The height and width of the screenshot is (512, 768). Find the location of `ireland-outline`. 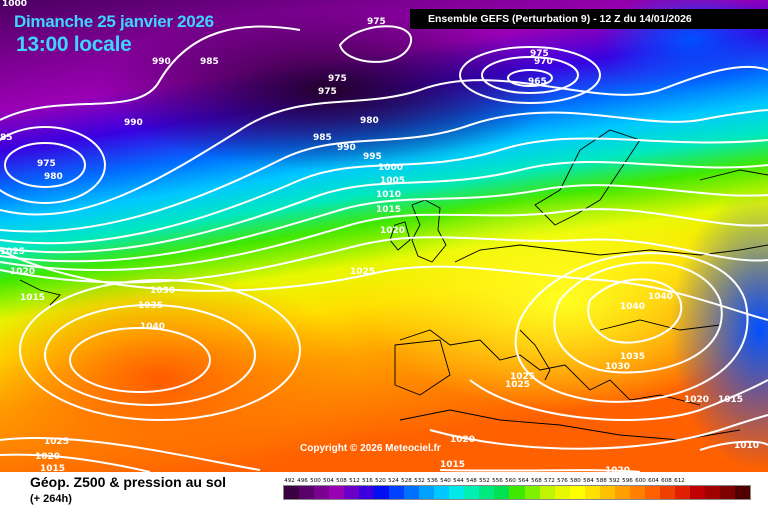

ireland-outline is located at coordinates (400, 236).